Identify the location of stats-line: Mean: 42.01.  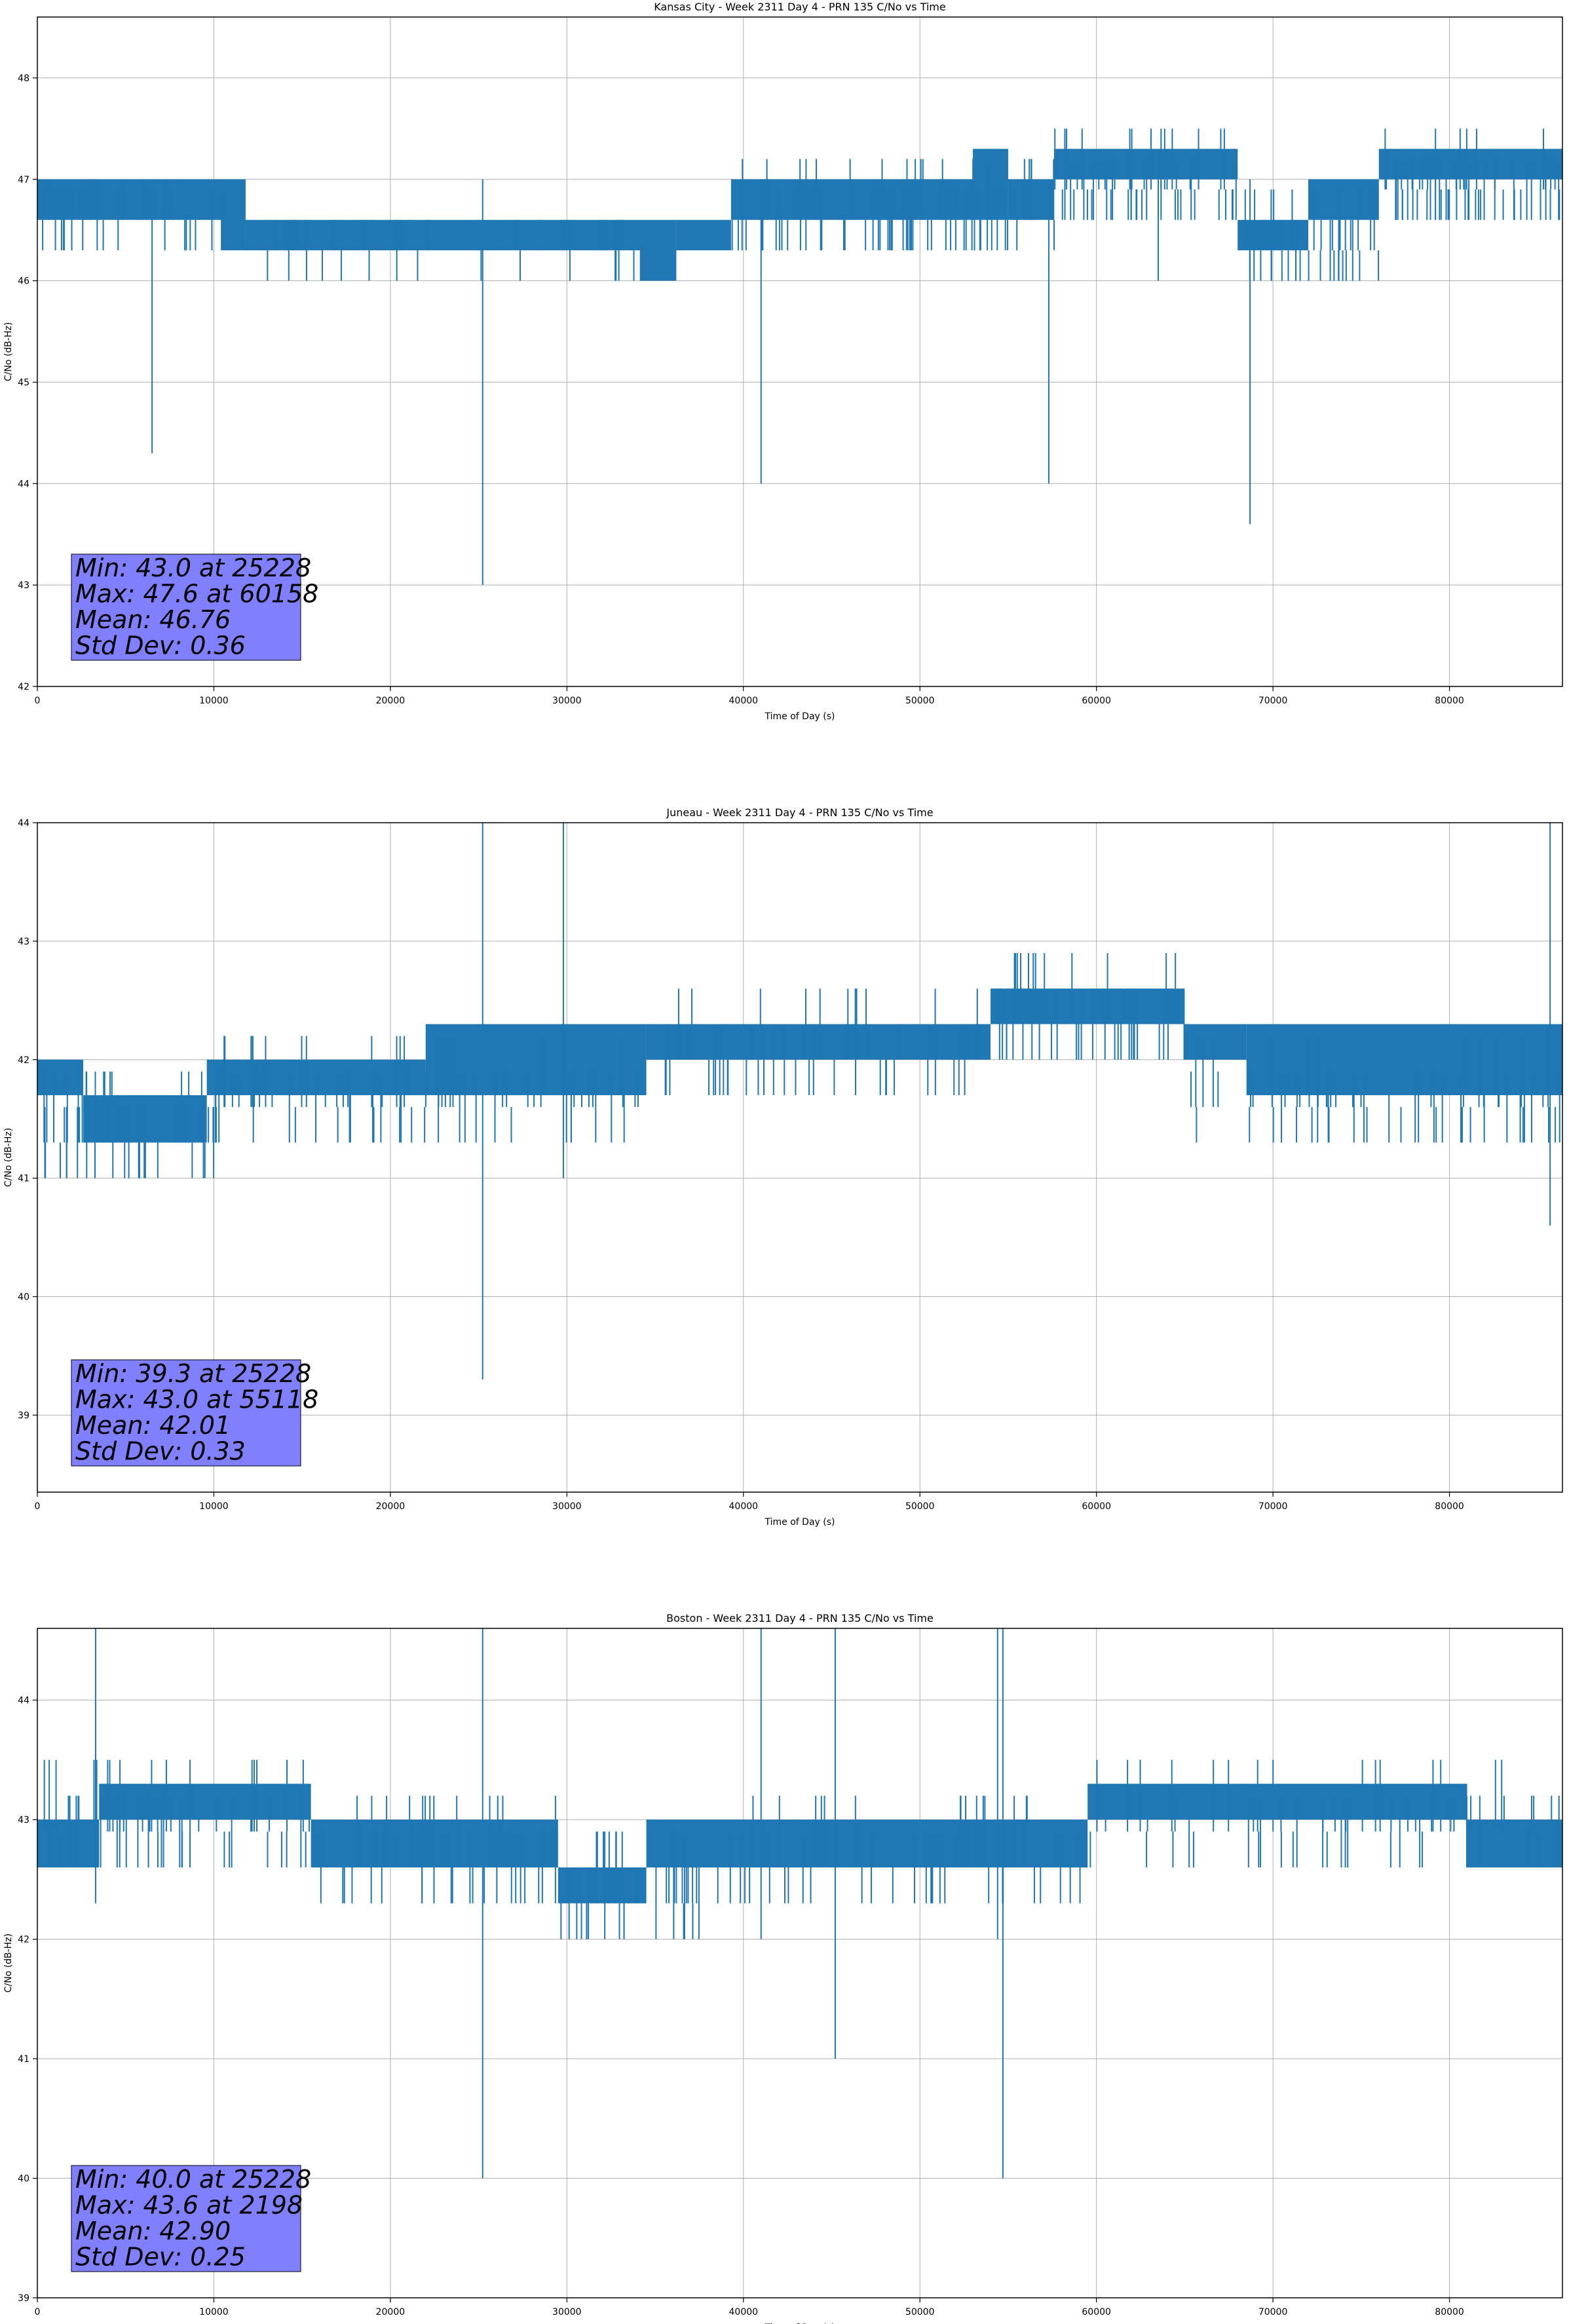
(153, 1425).